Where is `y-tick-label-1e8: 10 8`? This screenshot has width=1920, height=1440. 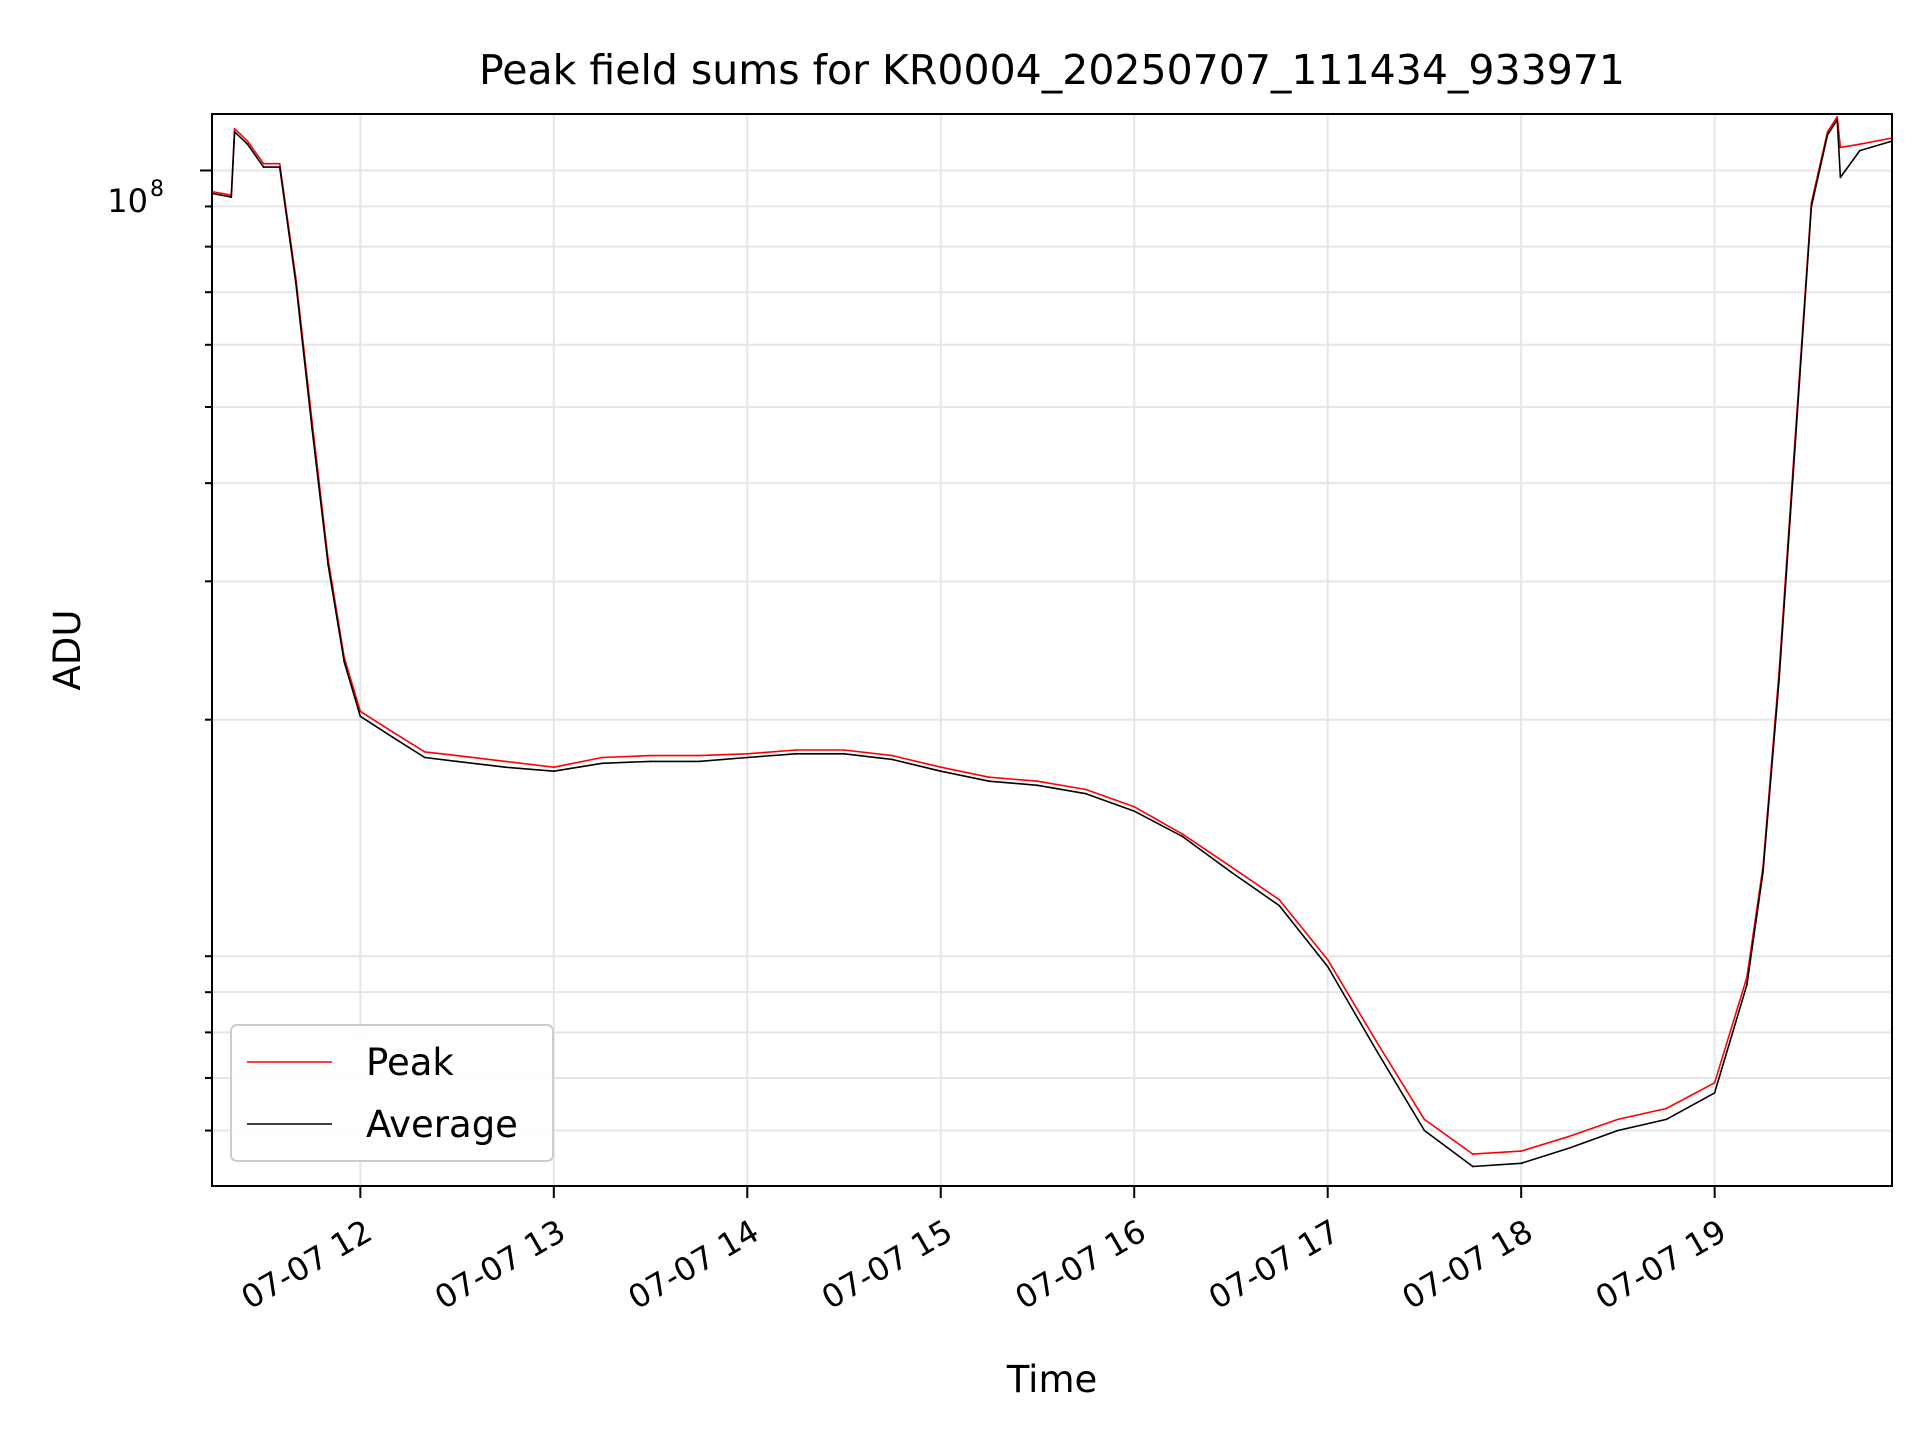
y-tick-label-1e8: 10 8 is located at coordinates (135, 198).